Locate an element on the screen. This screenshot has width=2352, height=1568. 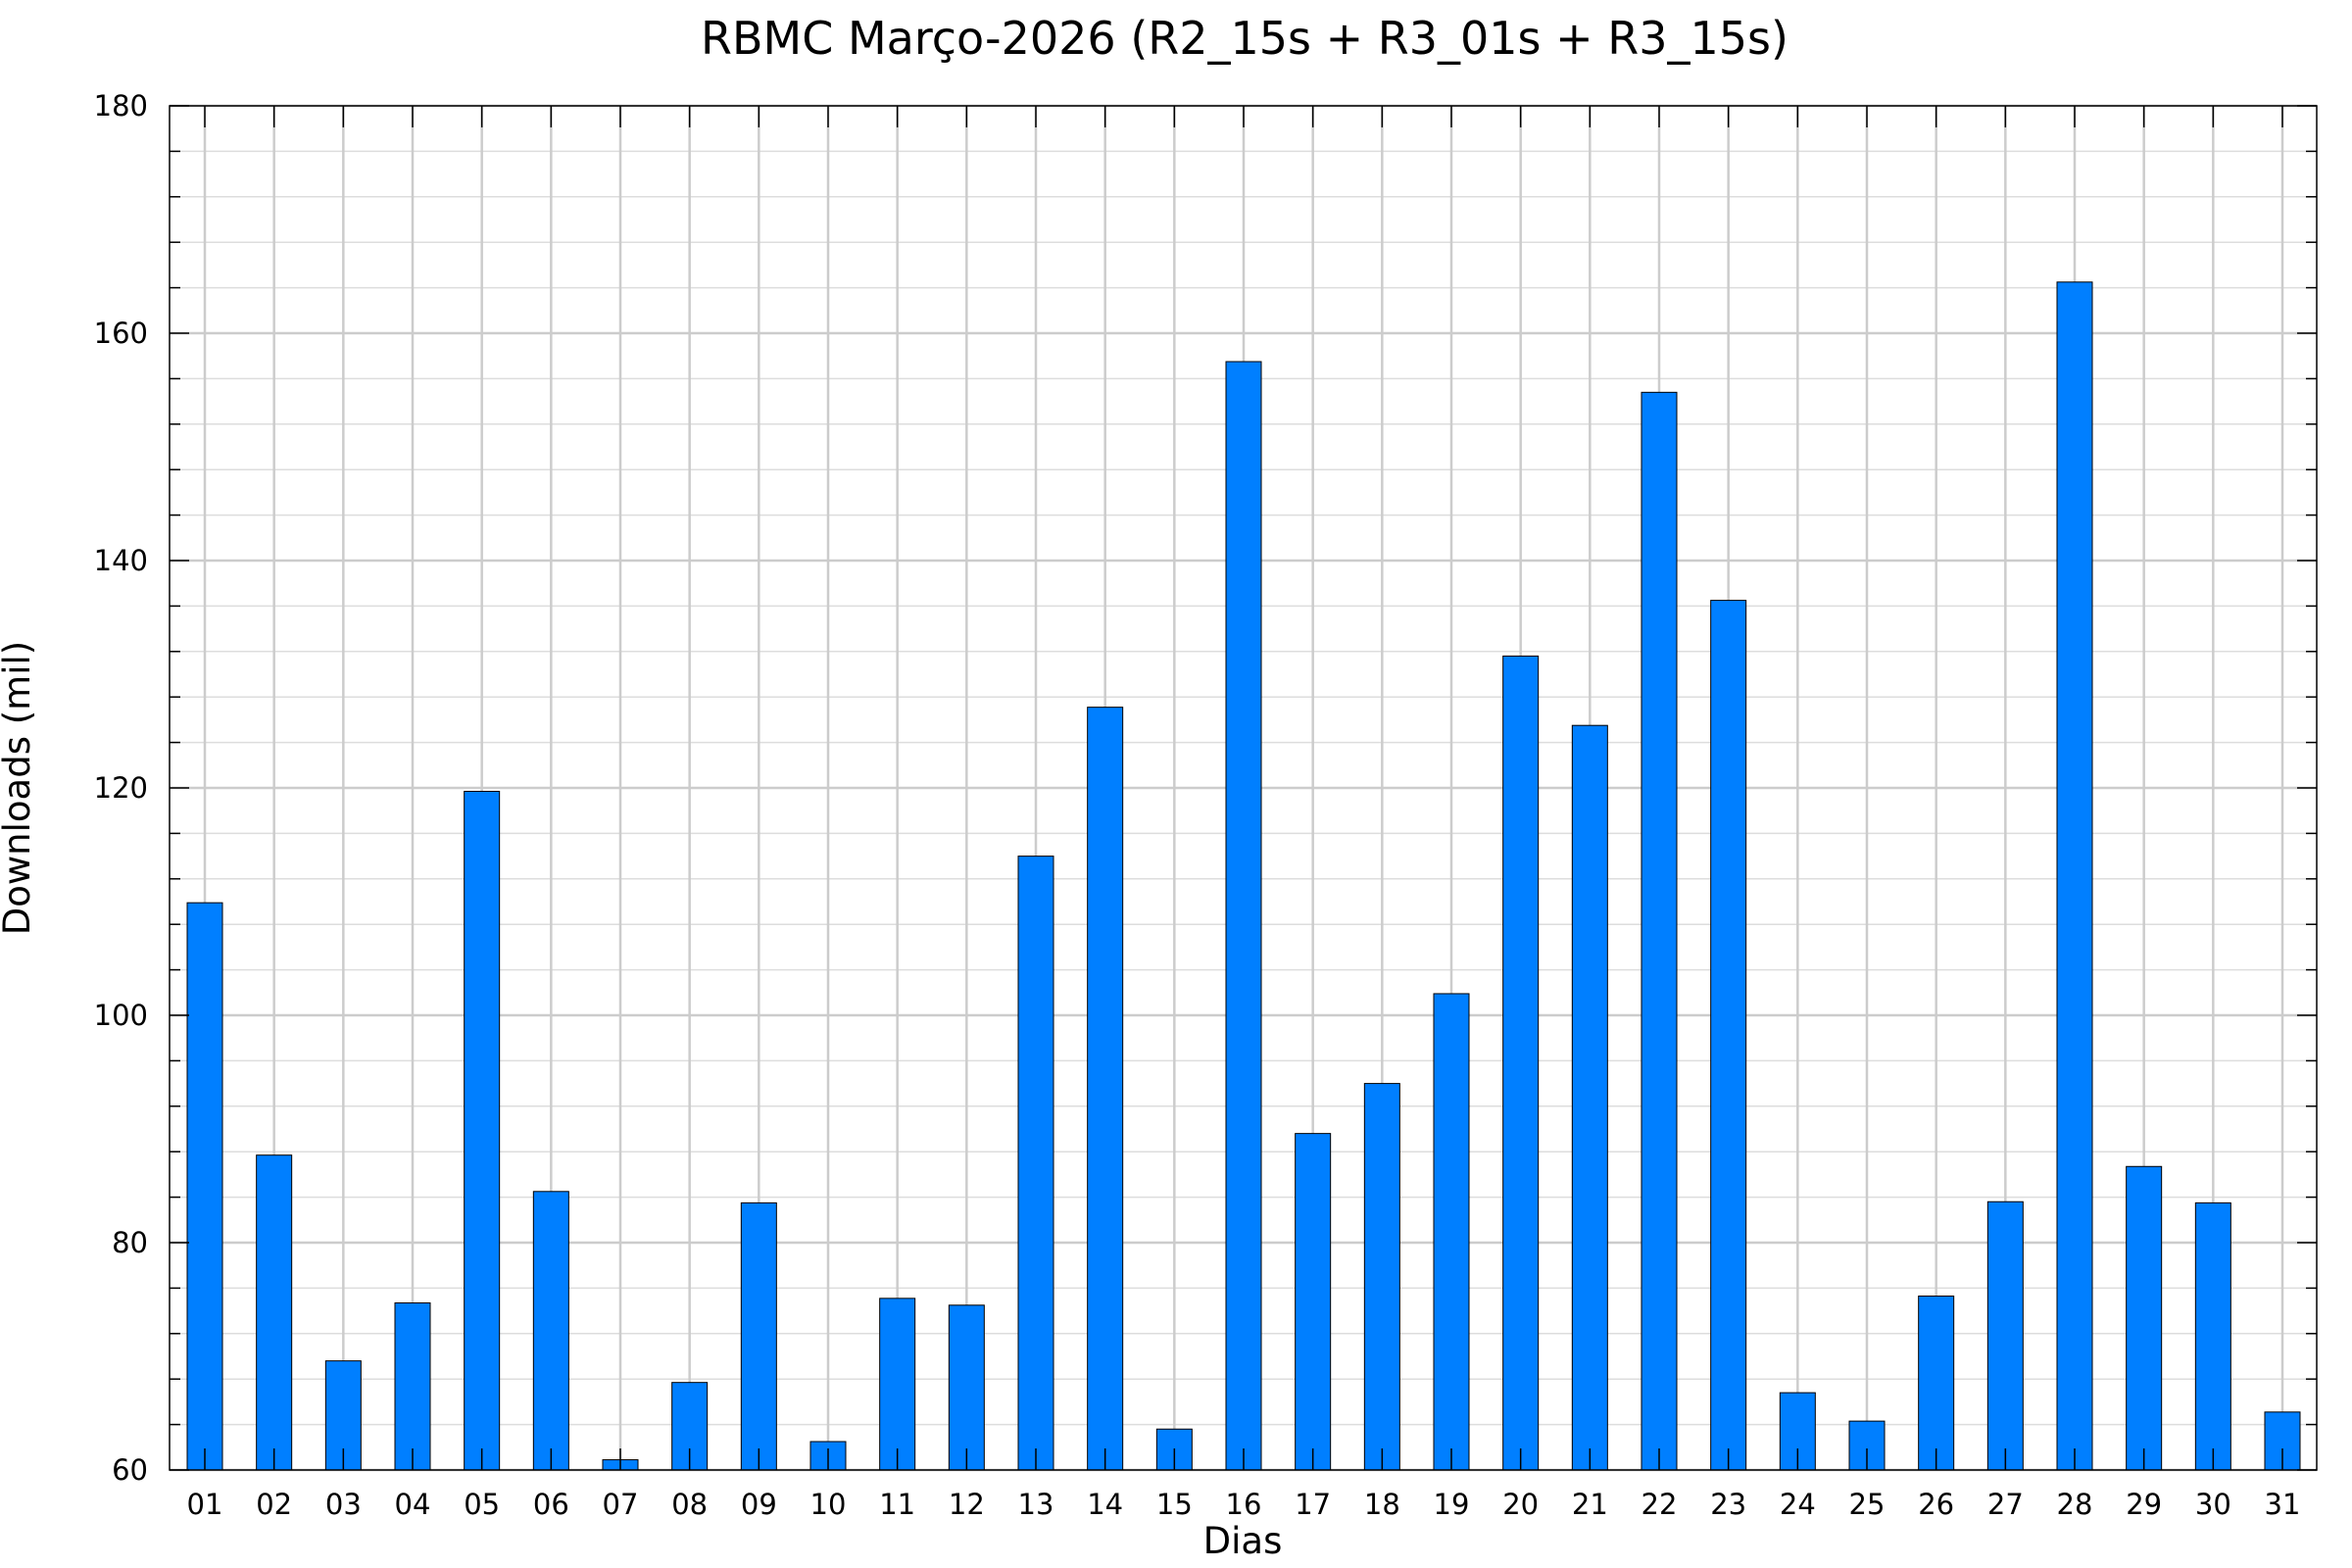
x-tick-label: 31 is located at coordinates (2283, 1504).